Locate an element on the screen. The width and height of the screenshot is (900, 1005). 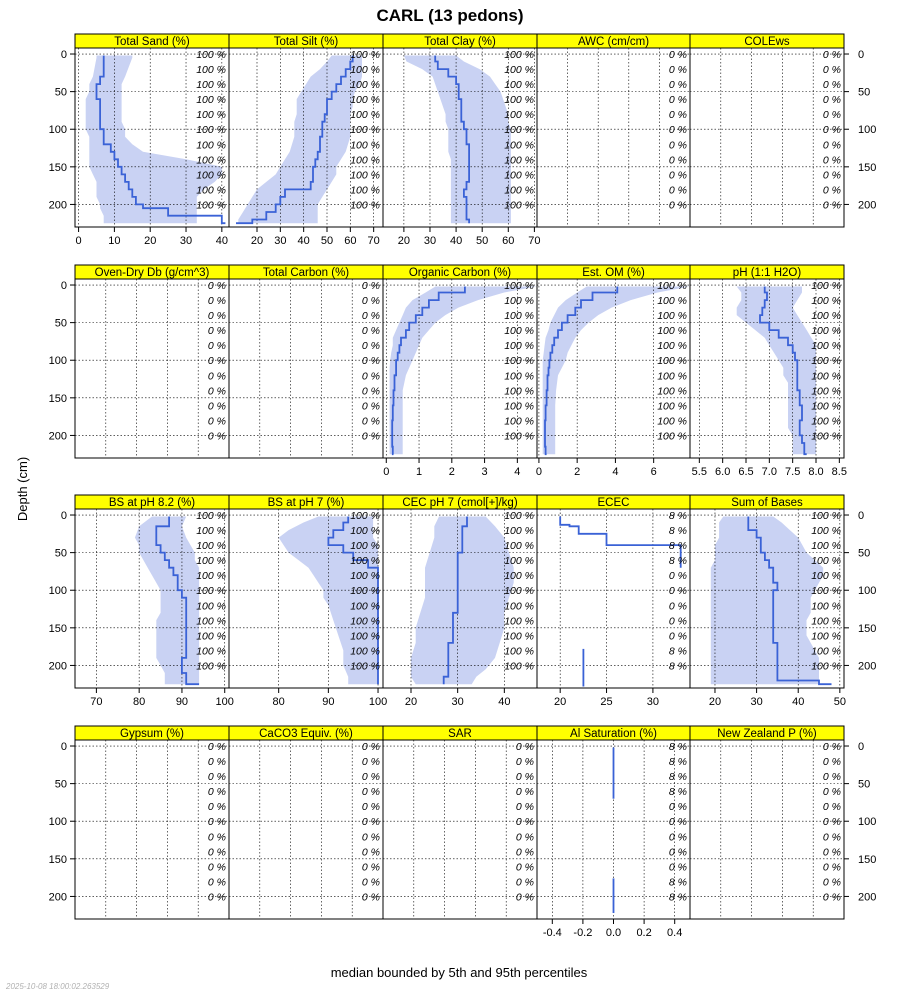
y-tick-label: 0 is located at coordinates (64, 747).